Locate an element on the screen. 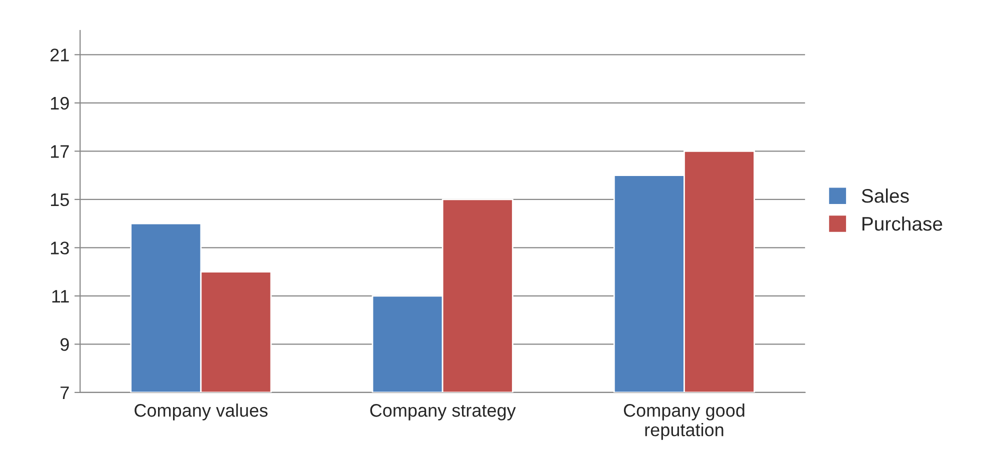  legend-label: Sales is located at coordinates (885, 195).